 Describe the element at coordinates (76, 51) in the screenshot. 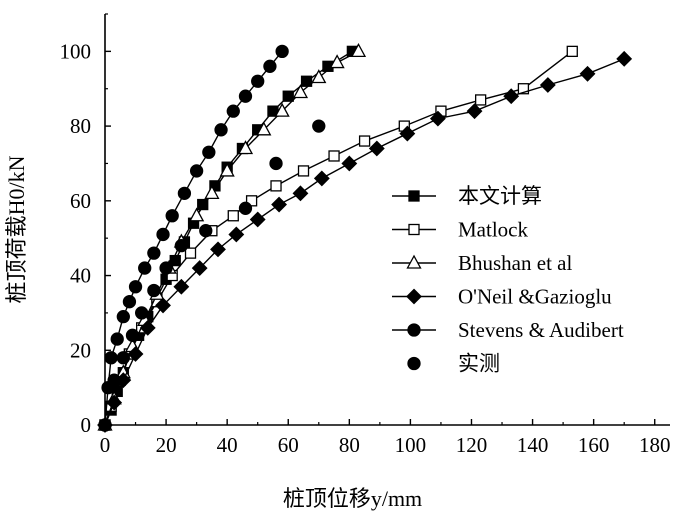

I see `y-tick-label: 100` at that location.